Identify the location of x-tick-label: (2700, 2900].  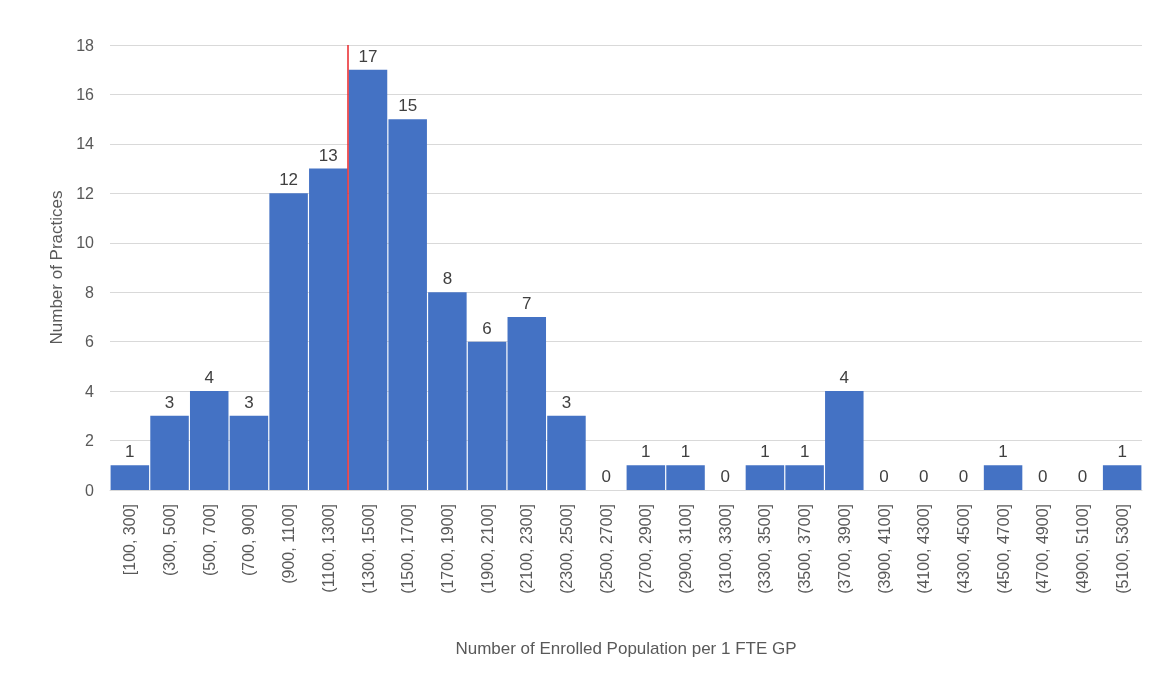
(646, 549).